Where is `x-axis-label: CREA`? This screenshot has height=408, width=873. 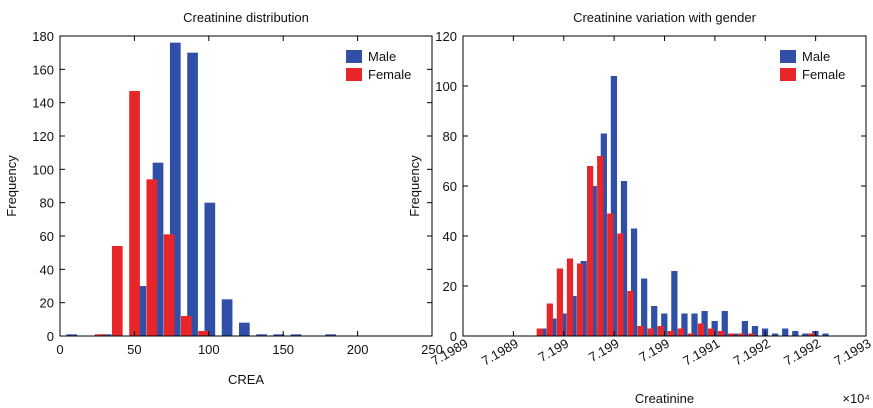
x-axis-label: CREA is located at coordinates (246, 379).